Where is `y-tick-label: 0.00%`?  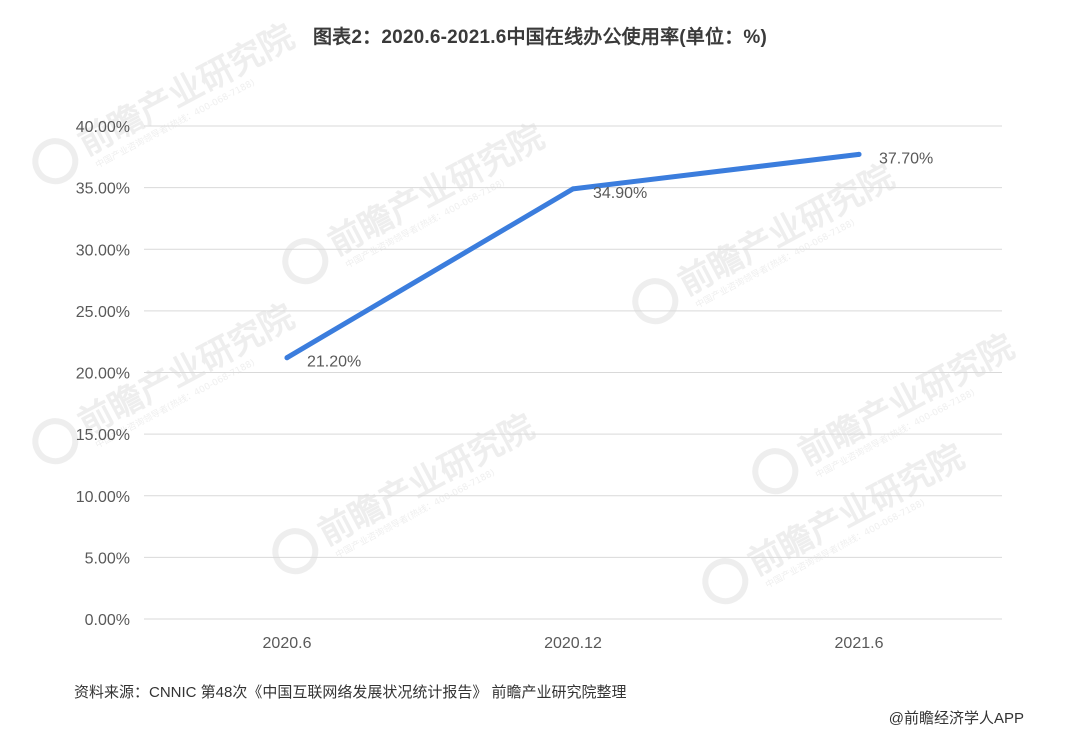 y-tick-label: 0.00% is located at coordinates (107, 620).